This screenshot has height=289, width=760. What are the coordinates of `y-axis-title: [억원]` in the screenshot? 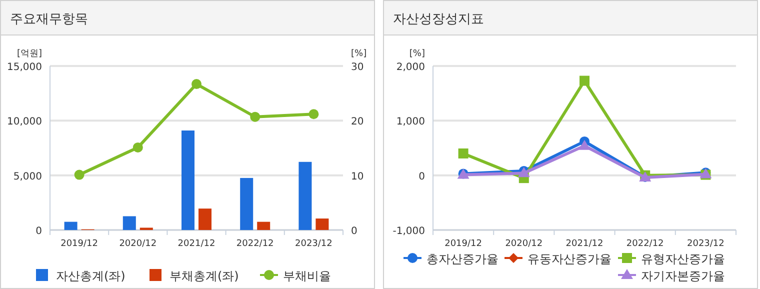 It's located at (29, 54).